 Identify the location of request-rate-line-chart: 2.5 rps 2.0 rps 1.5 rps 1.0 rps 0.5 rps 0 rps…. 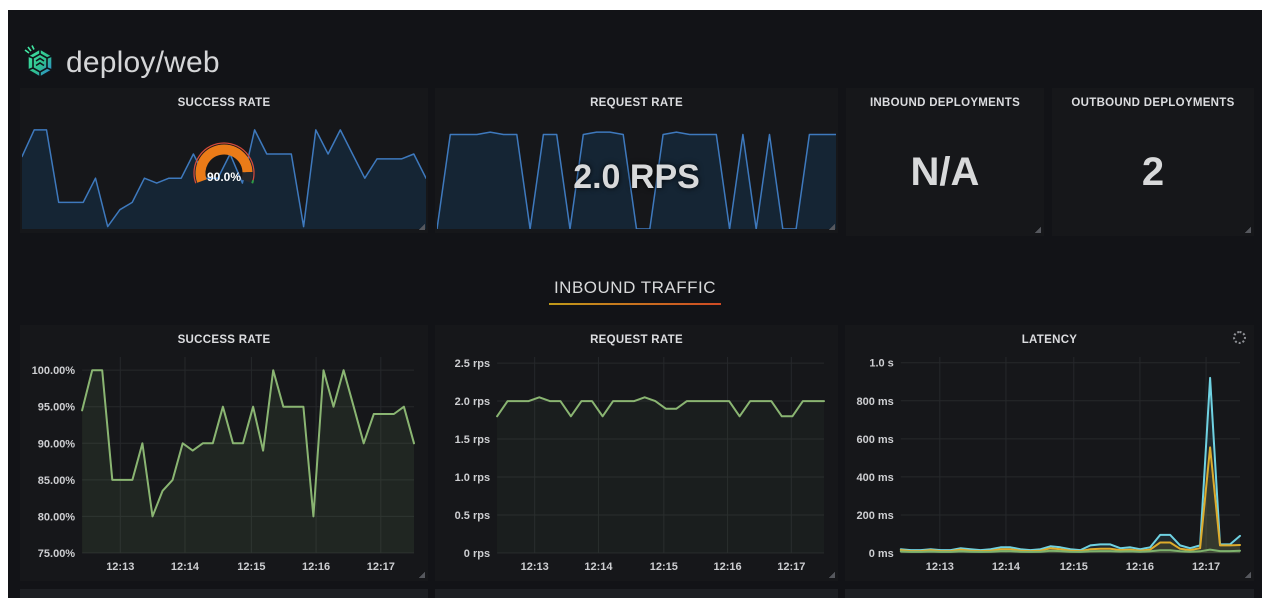
(636, 464).